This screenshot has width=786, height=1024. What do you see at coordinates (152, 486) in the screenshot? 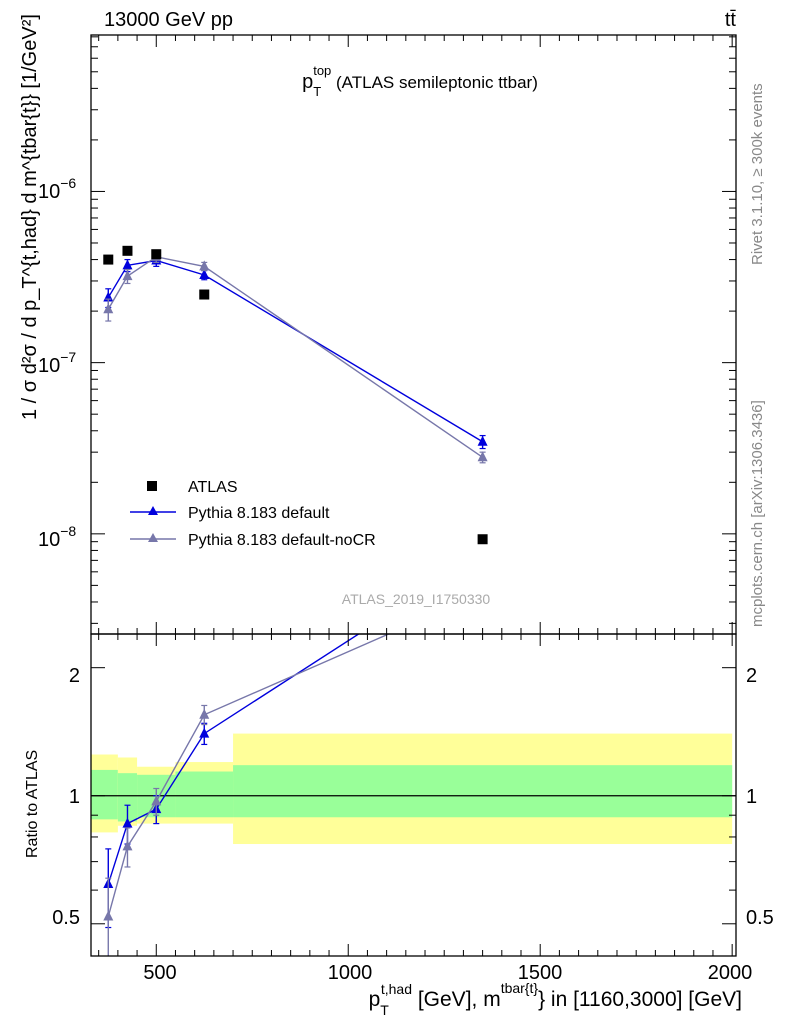
I see `legend-marker-atlas` at bounding box center [152, 486].